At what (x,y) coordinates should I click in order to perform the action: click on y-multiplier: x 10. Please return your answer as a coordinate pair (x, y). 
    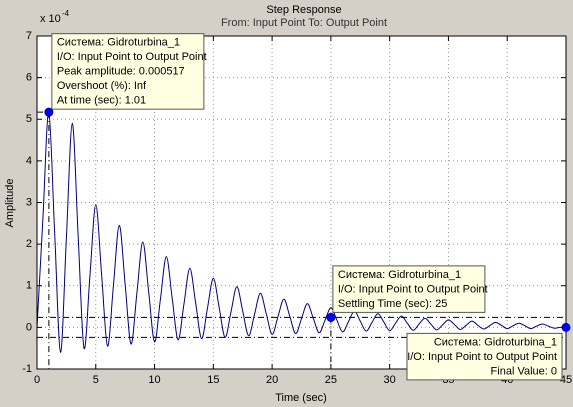
    Looking at the image, I should click on (50, 19).